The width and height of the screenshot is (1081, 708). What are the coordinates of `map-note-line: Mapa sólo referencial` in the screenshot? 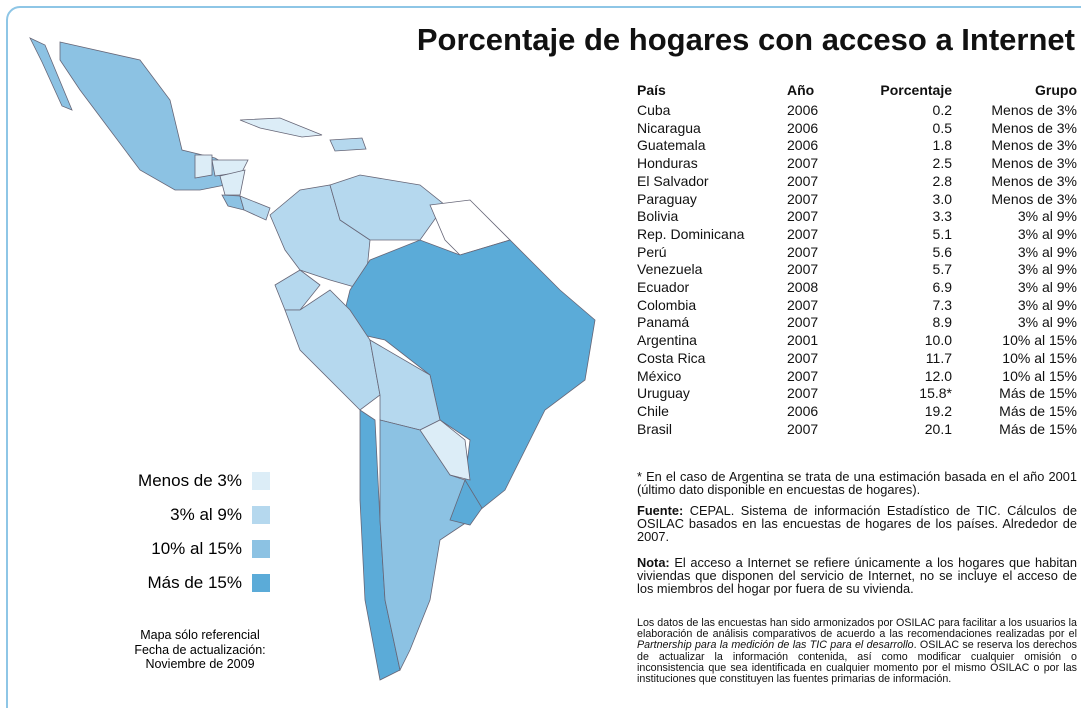 It's located at (200, 635).